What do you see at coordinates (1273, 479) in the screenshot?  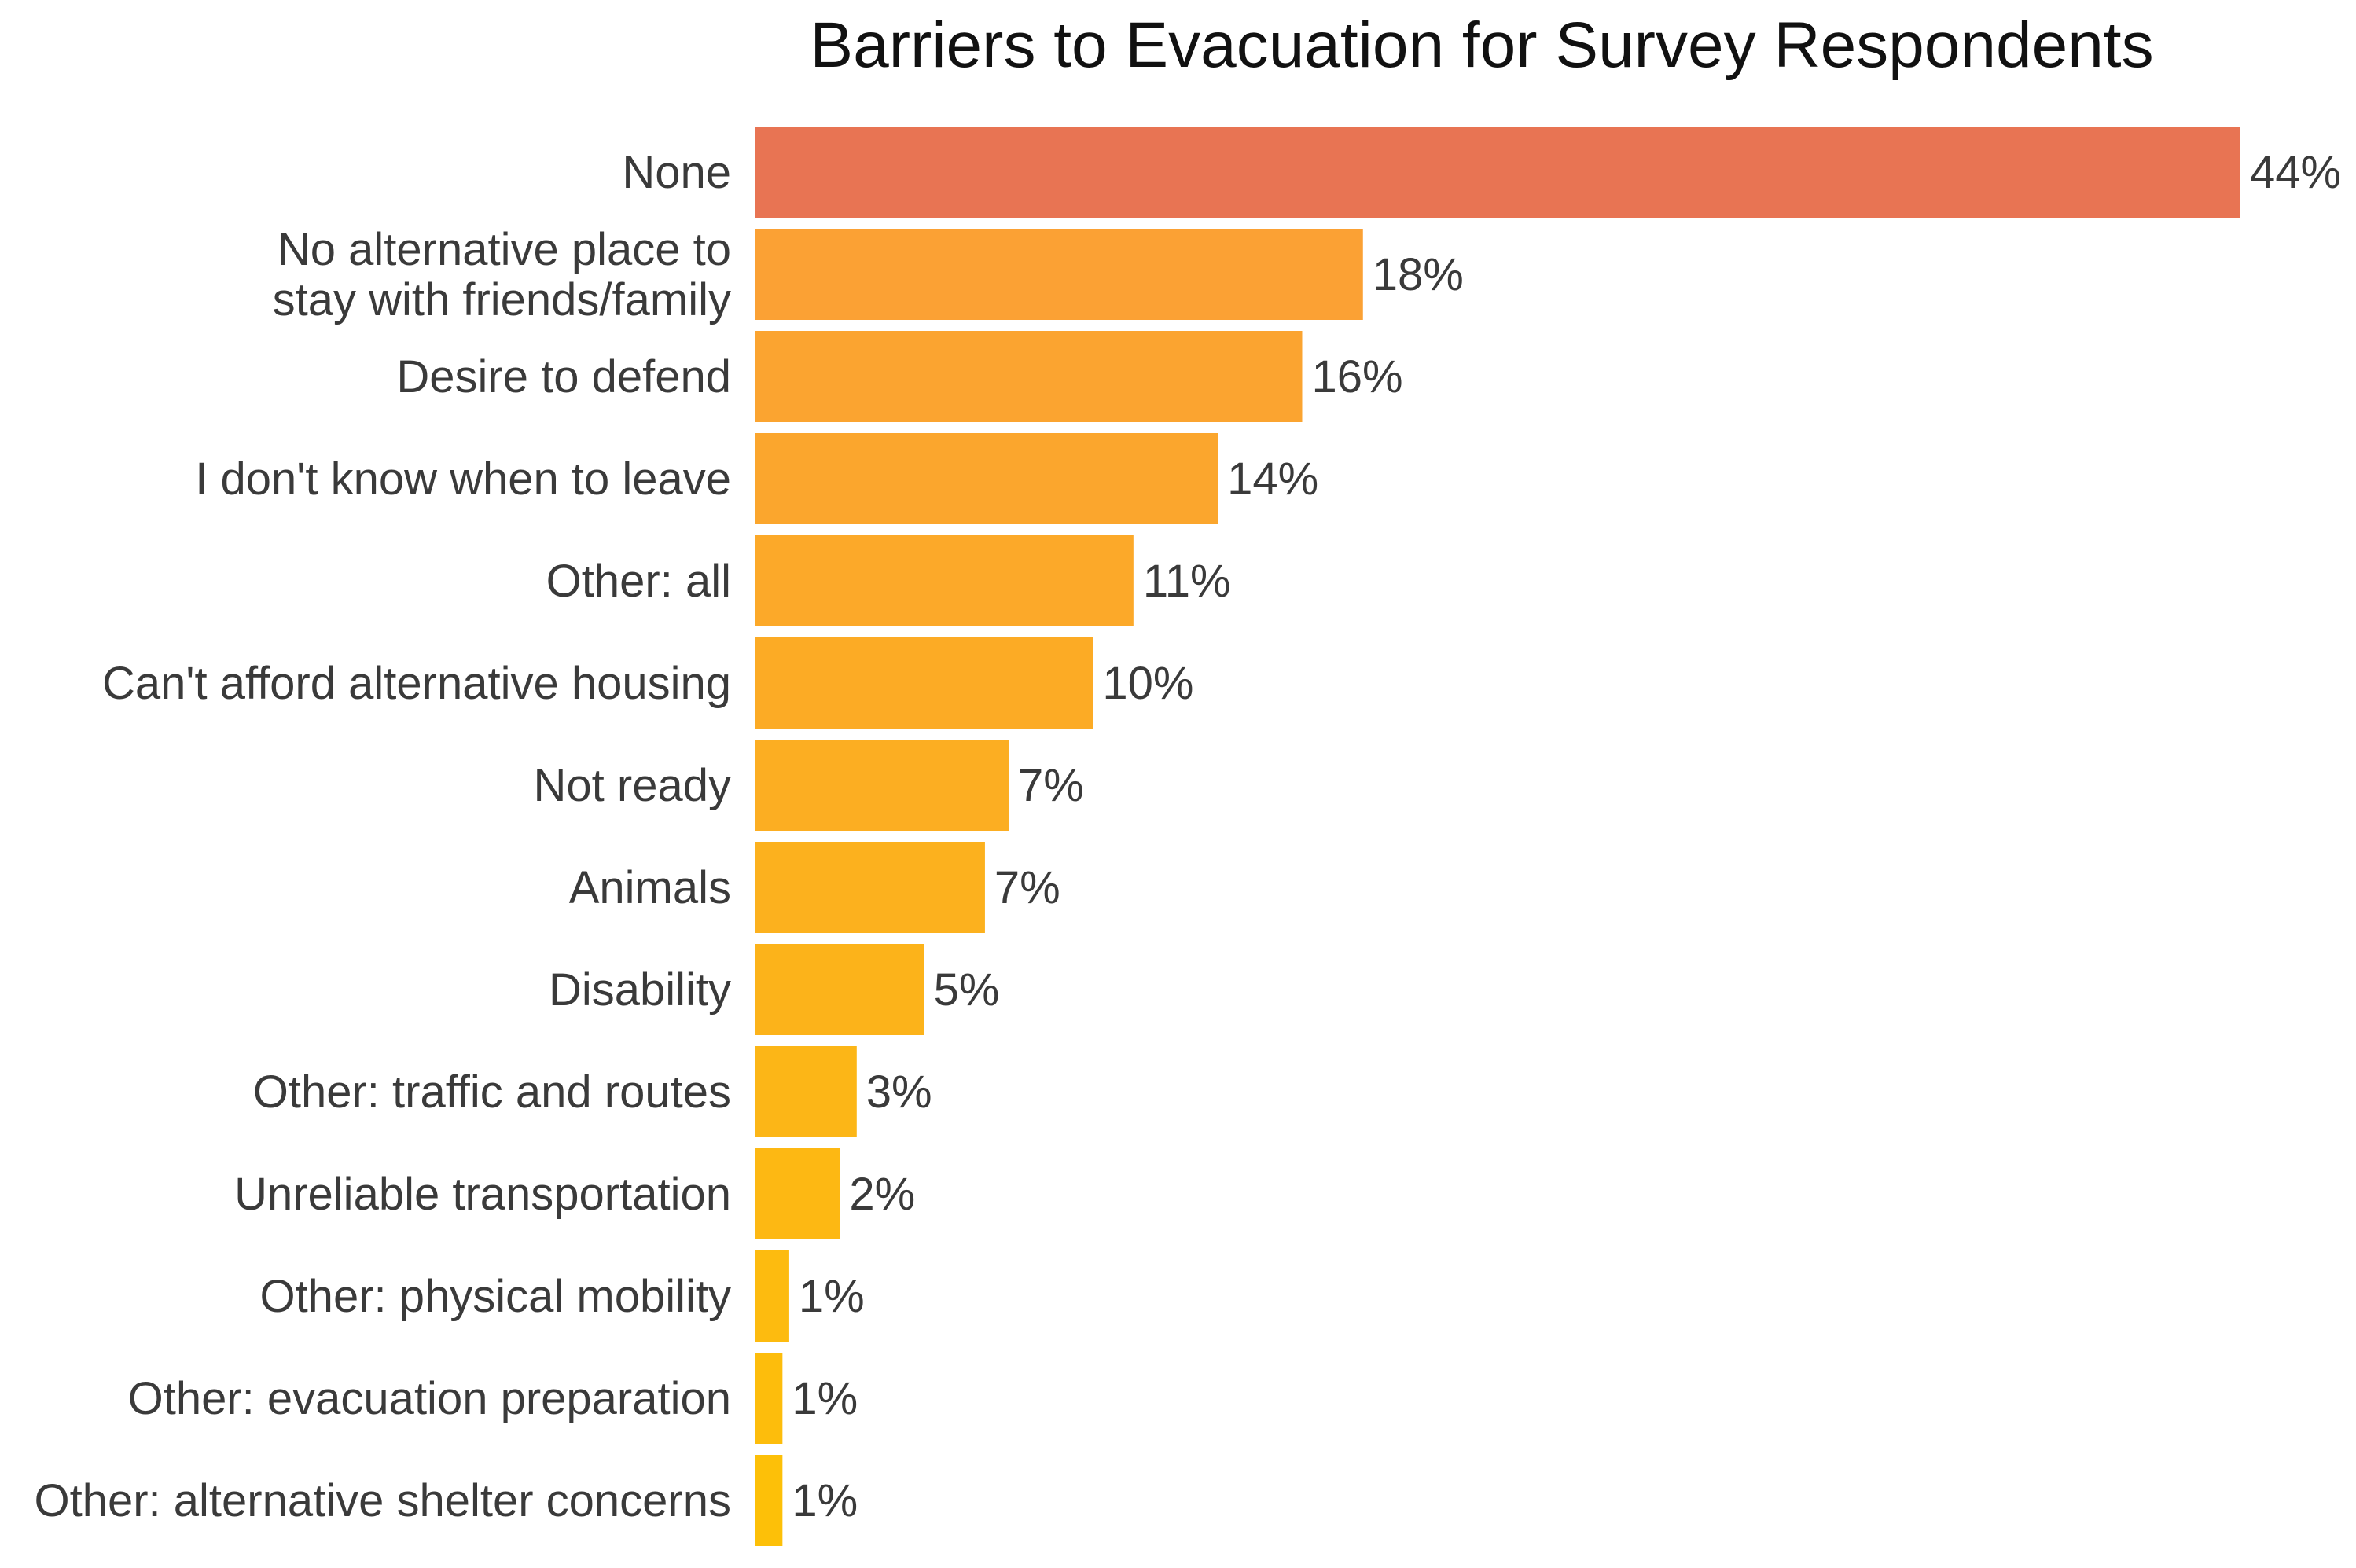 I see `value-label-3: 14%` at bounding box center [1273, 479].